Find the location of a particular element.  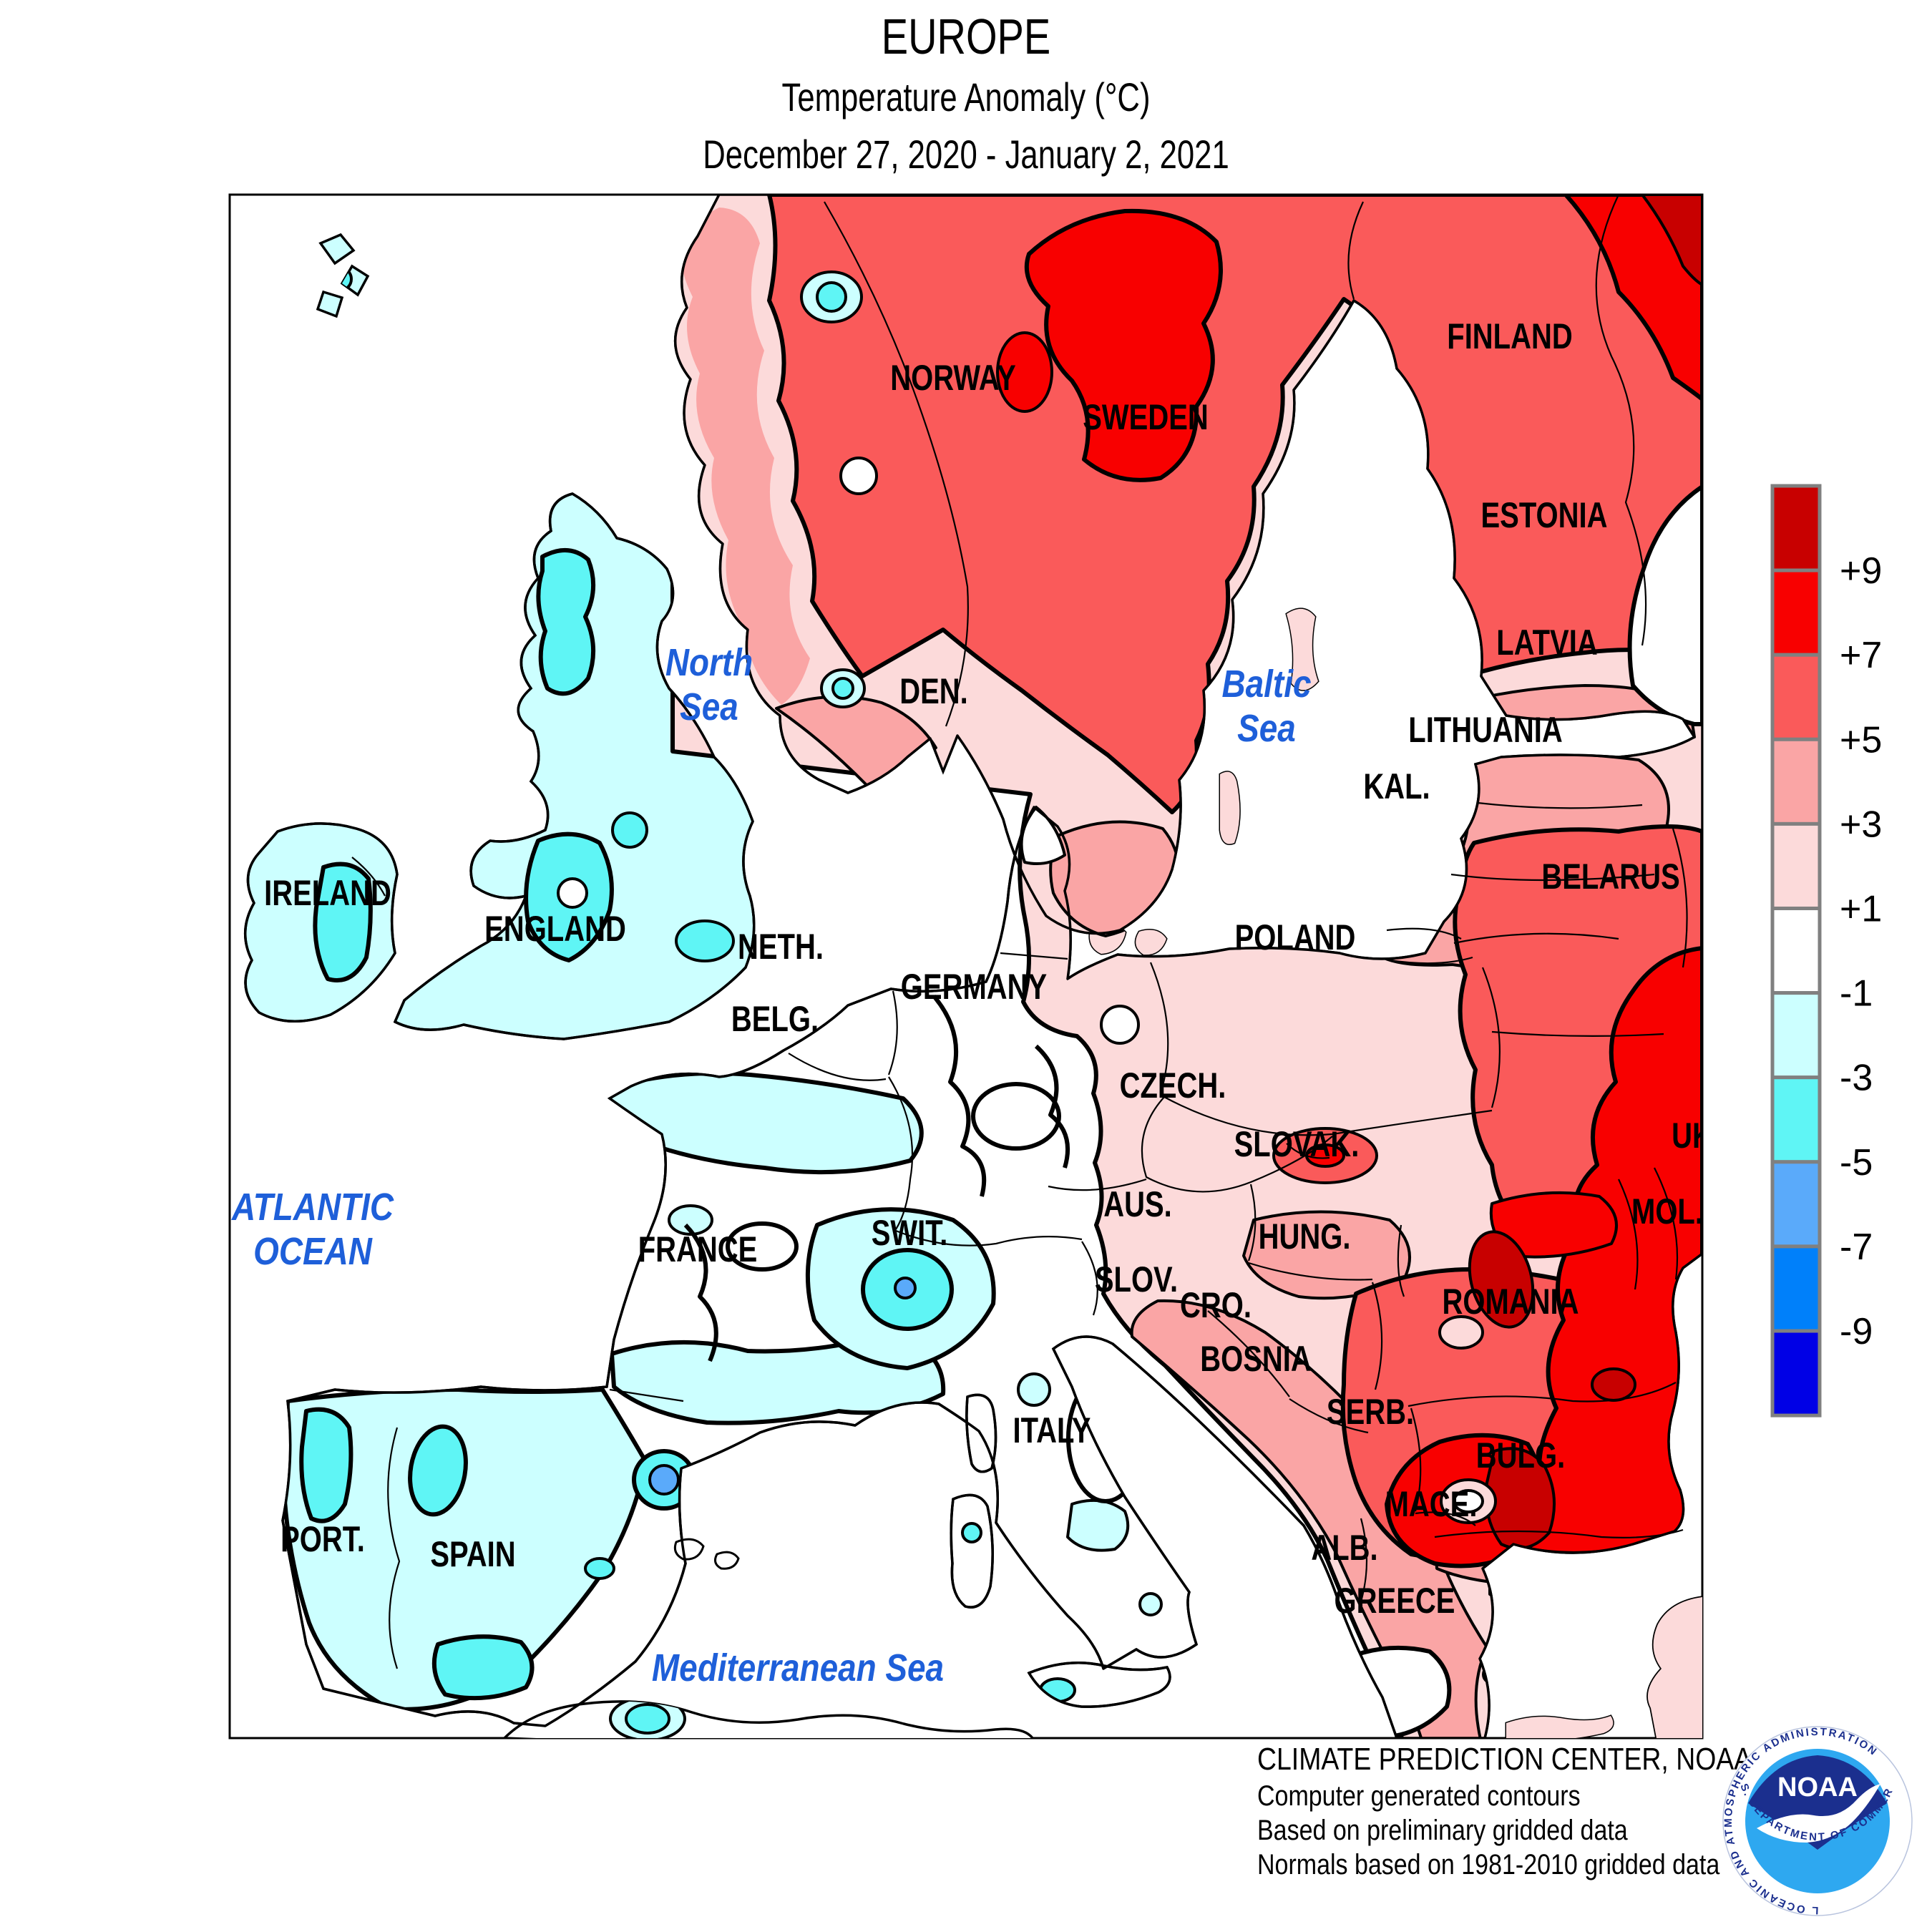

legend-tick--9: -9 is located at coordinates (1856, 1331).